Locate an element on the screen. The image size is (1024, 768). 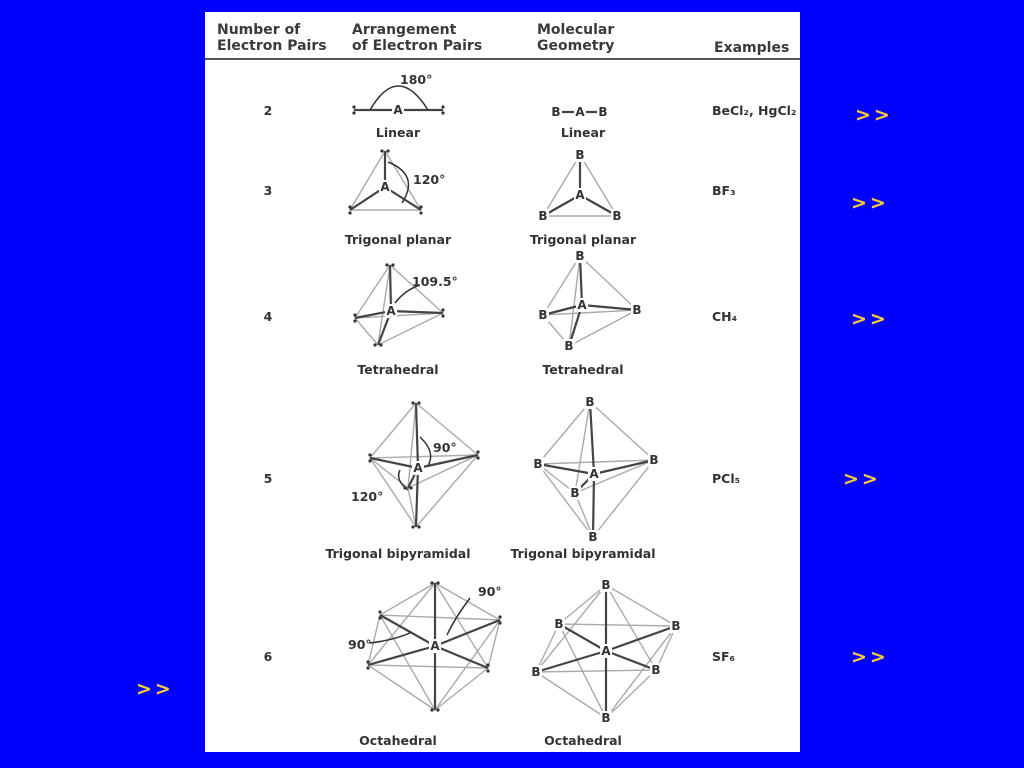
header-arrangement: Arrangement of Electron Pairs is located at coordinates (417, 38).